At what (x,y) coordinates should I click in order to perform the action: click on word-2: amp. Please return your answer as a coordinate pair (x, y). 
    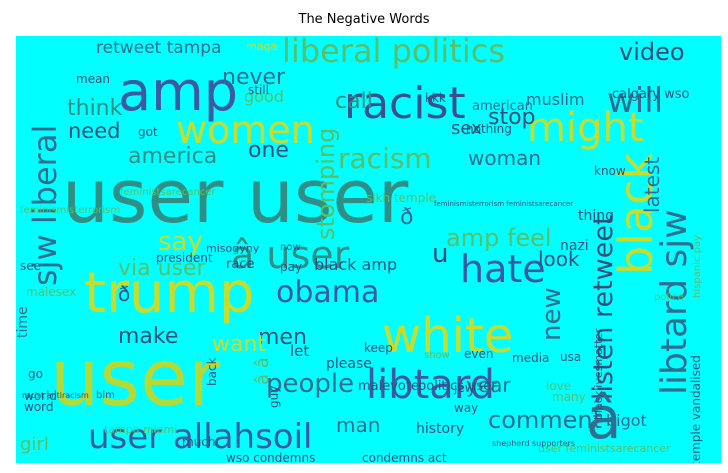
    Looking at the image, I should click on (178, 91).